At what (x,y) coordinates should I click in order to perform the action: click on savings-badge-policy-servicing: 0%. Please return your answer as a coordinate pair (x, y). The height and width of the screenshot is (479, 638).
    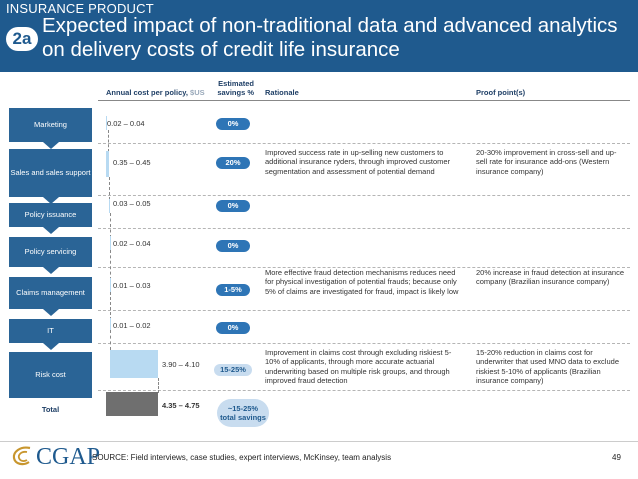
    Looking at the image, I should click on (233, 246).